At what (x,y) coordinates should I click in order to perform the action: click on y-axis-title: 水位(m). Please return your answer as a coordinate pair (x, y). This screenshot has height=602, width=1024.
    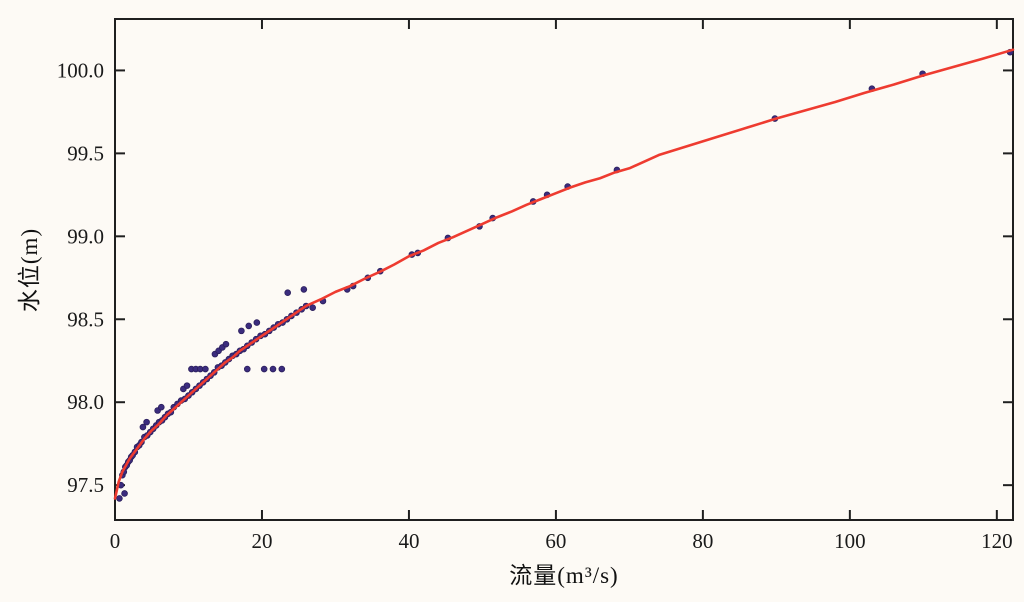
    Looking at the image, I should click on (29, 270).